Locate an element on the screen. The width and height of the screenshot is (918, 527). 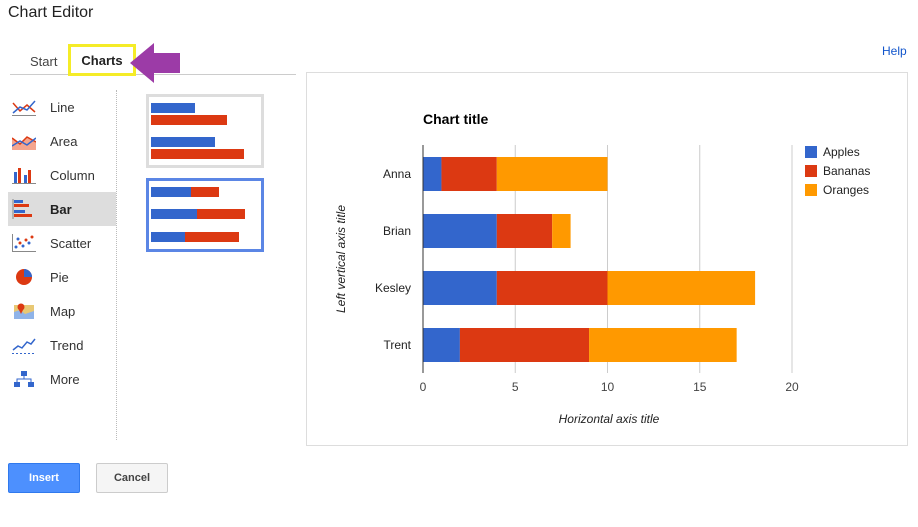
chart-type-label: More is located at coordinates (65, 379).